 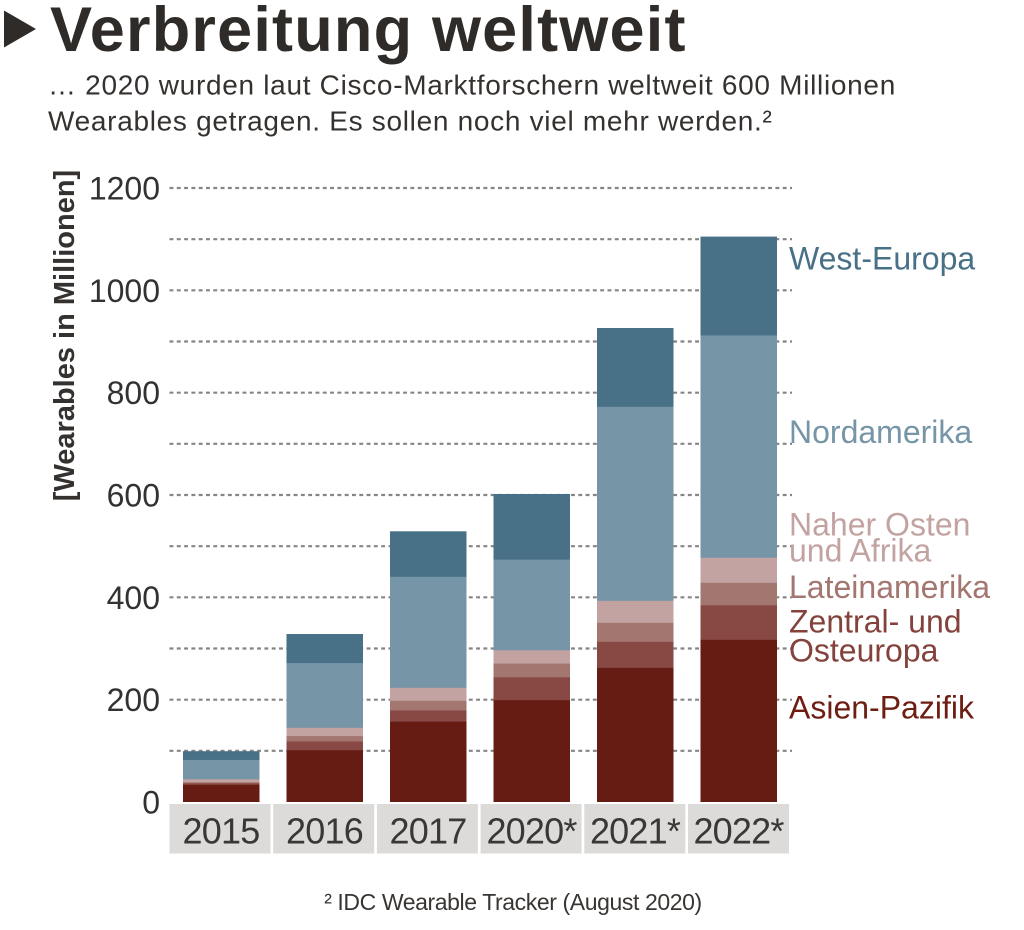 I want to click on svg-text: 2015, so click(x=221, y=831).